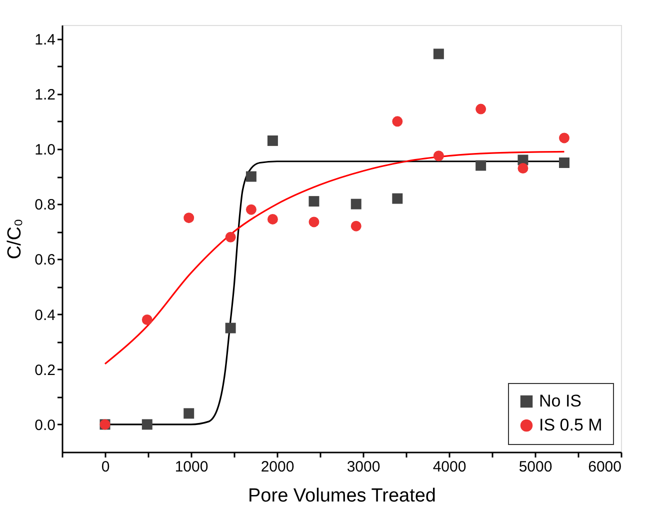 This screenshot has height=520, width=652. Describe the element at coordinates (363, 467) in the screenshot. I see `x-tick-label: 3000` at that location.